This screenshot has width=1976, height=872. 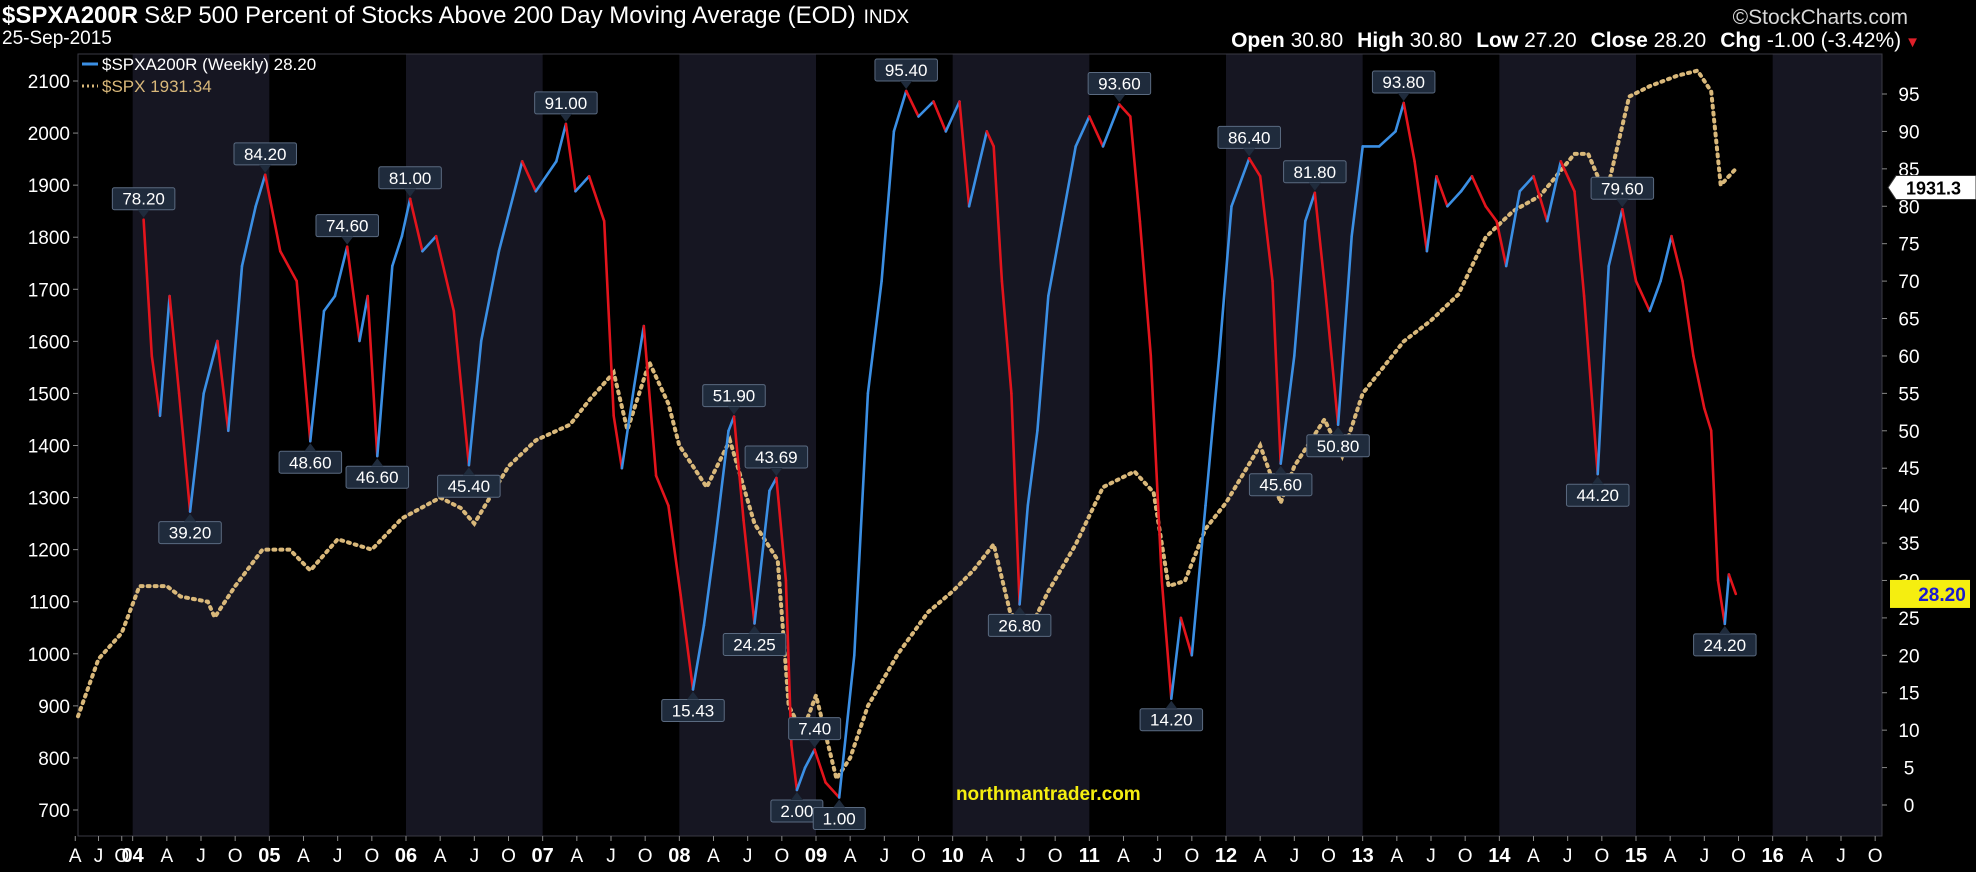 What do you see at coordinates (1315, 172) in the screenshot?
I see `annotation-label: 81.80` at bounding box center [1315, 172].